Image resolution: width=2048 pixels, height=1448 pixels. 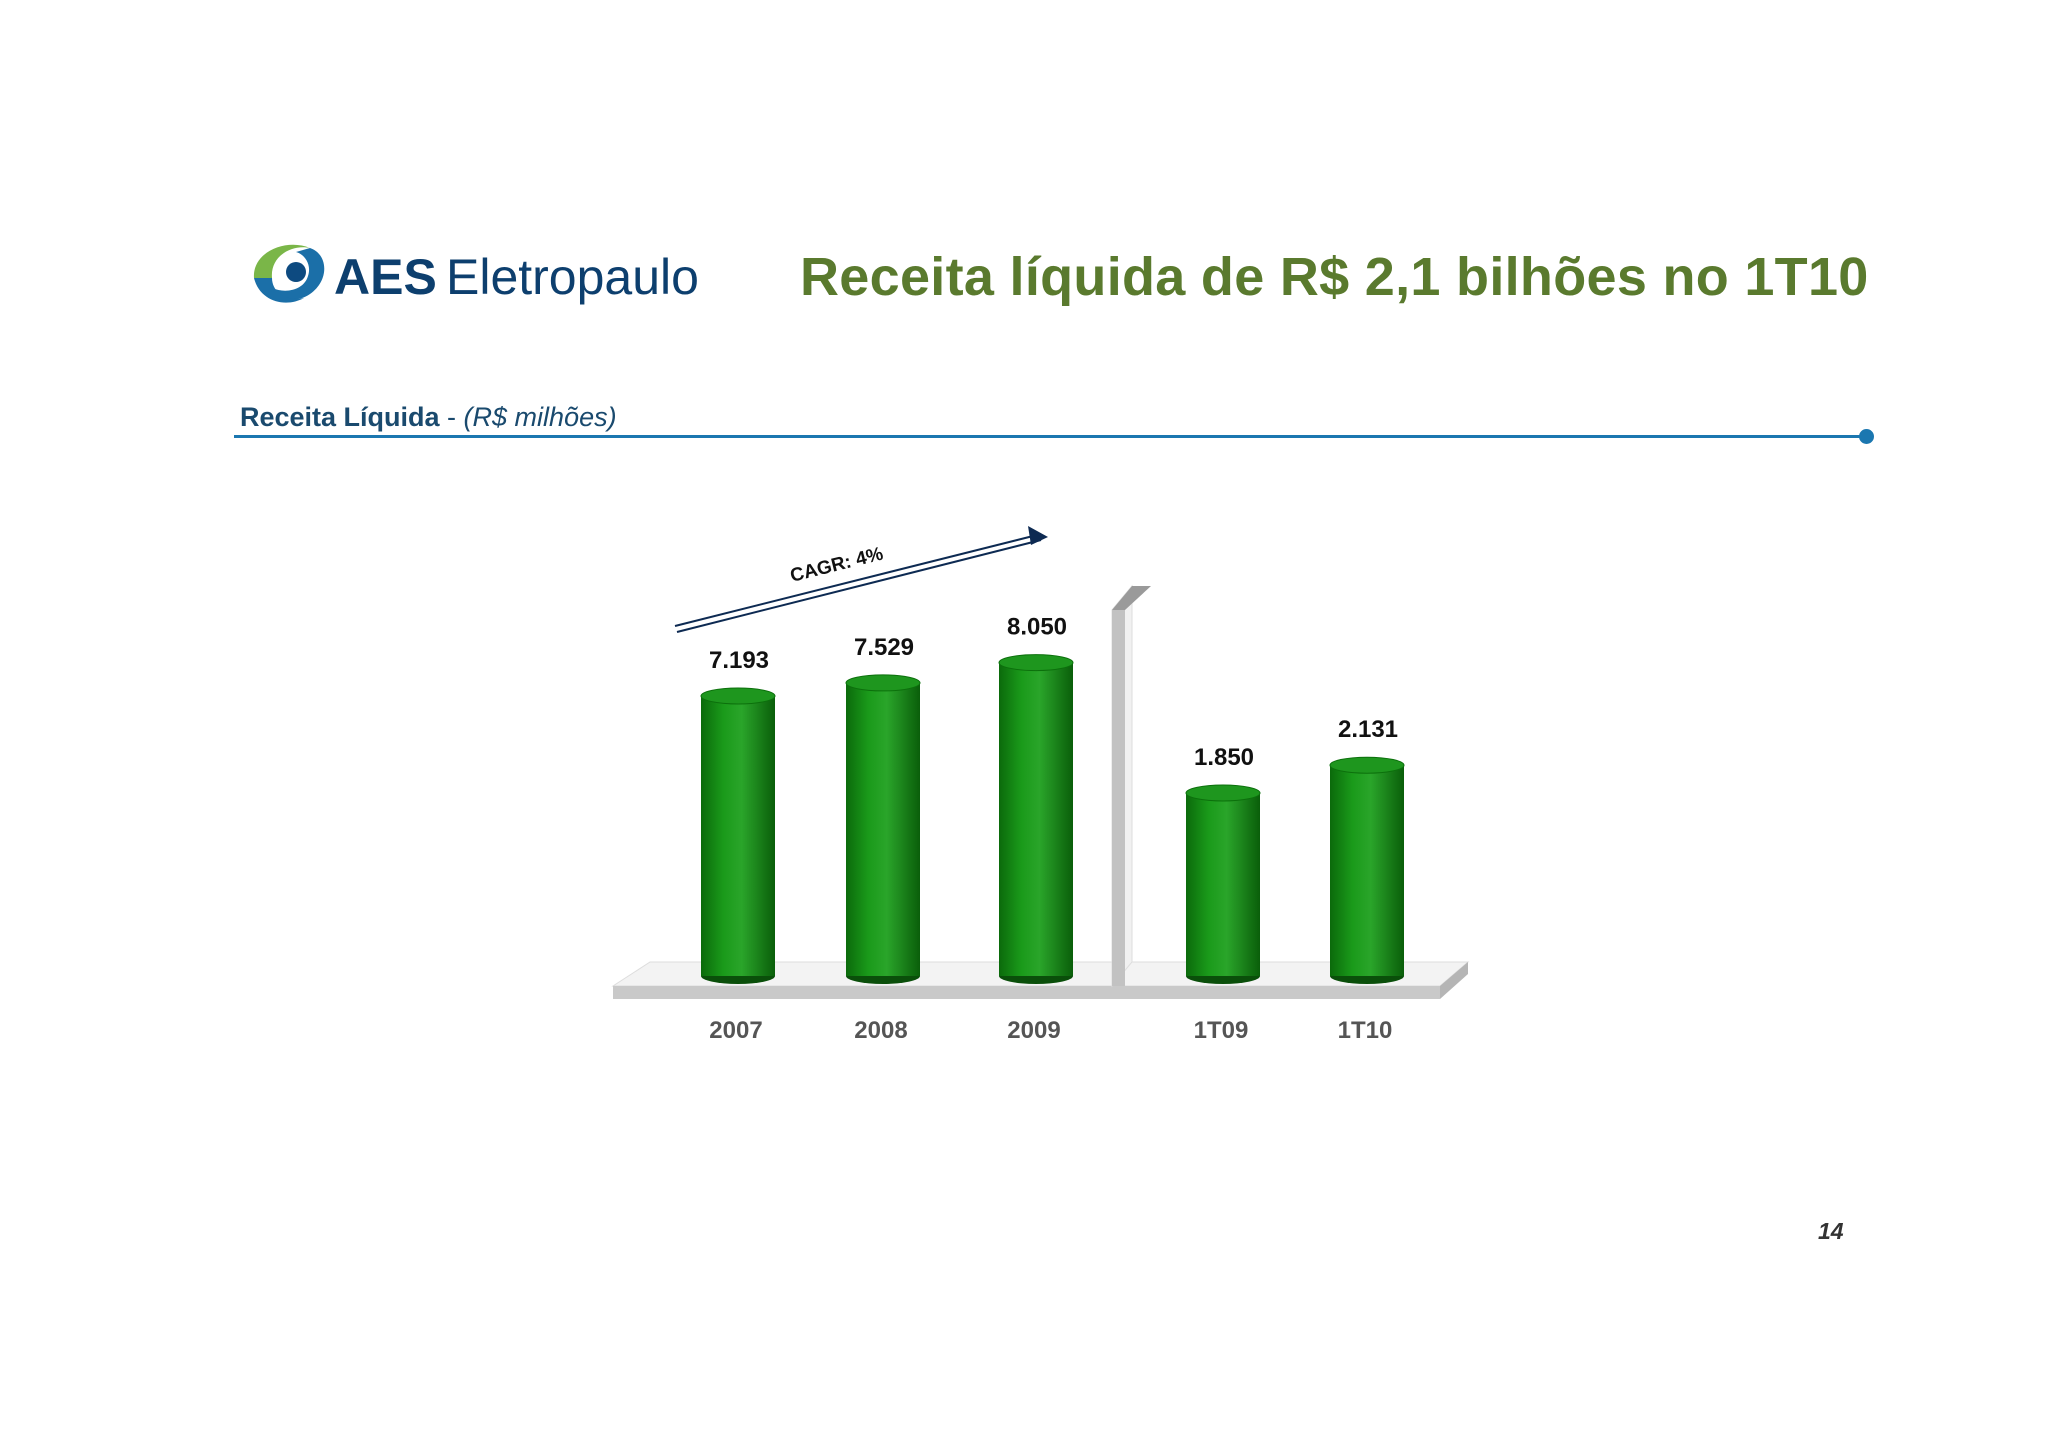 I want to click on bar-top-1T10, so click(x=1367, y=765).